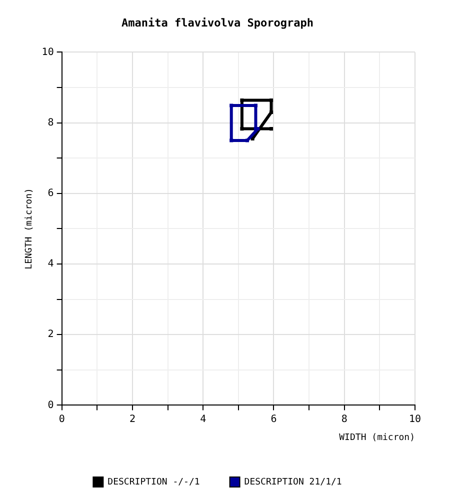 Image resolution: width=460 pixels, height=502 pixels. I want to click on y-axis-title: LENGTH (micron), so click(29, 229).